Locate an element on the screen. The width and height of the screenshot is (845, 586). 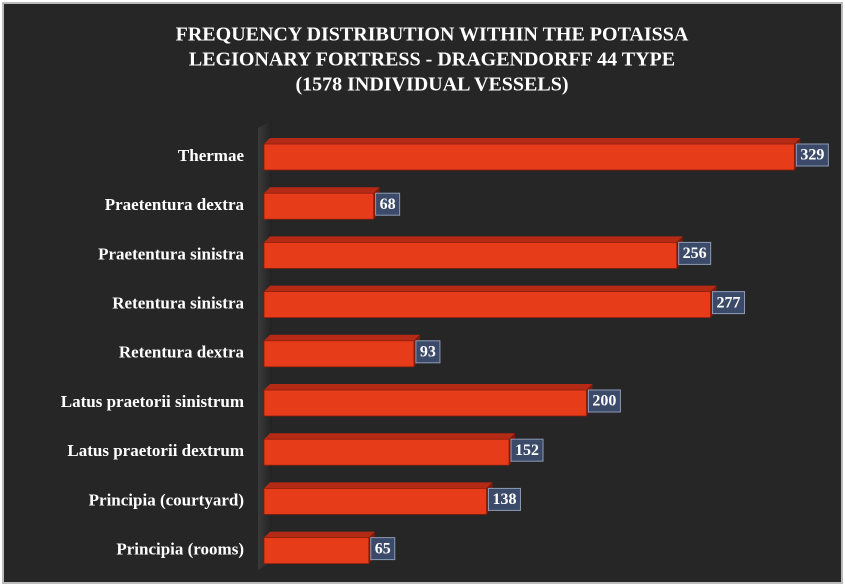
data-label: 93 is located at coordinates (428, 351).